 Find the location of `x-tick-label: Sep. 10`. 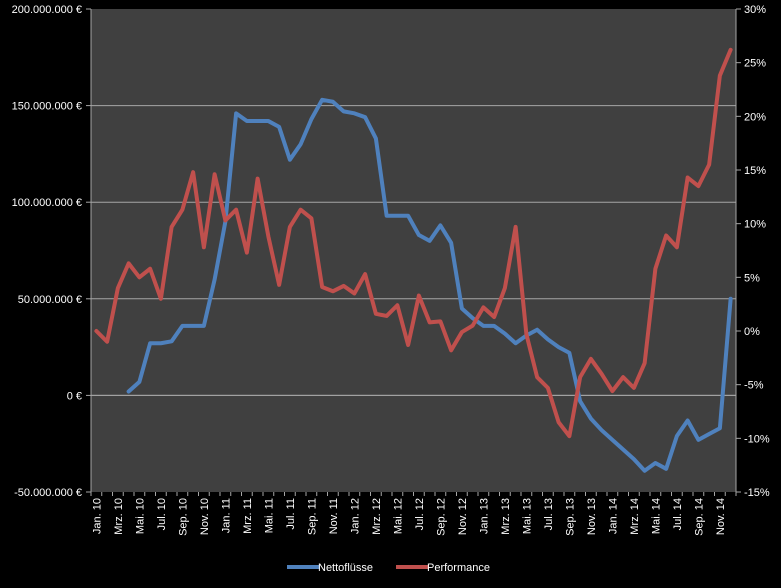

x-tick-label: Sep. 10 is located at coordinates (183, 517).